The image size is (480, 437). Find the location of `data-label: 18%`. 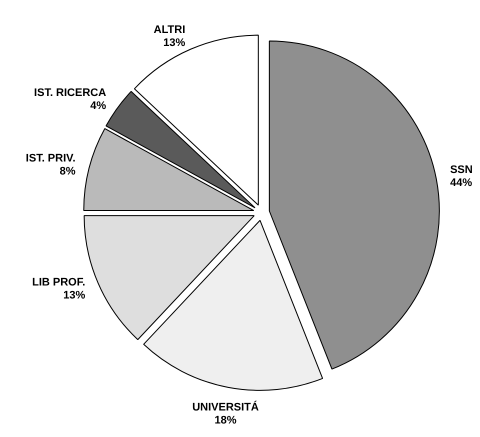

data-label: 18% is located at coordinates (225, 420).